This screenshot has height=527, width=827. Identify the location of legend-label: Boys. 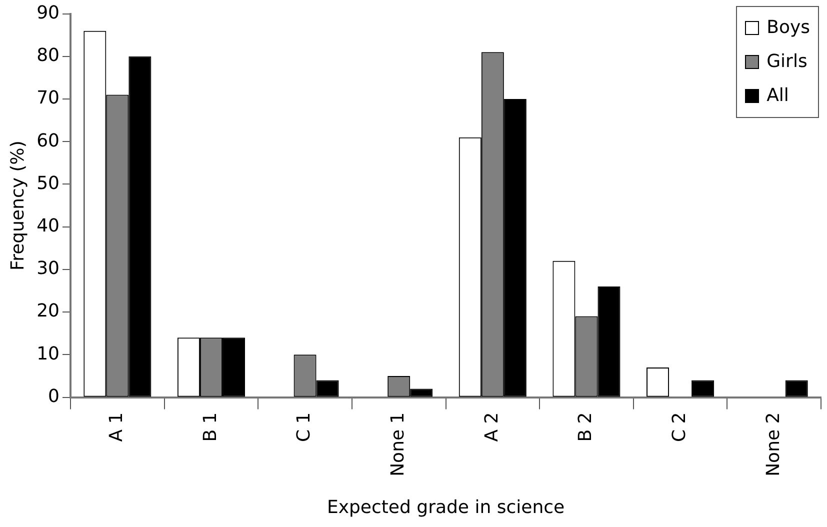
(788, 27).